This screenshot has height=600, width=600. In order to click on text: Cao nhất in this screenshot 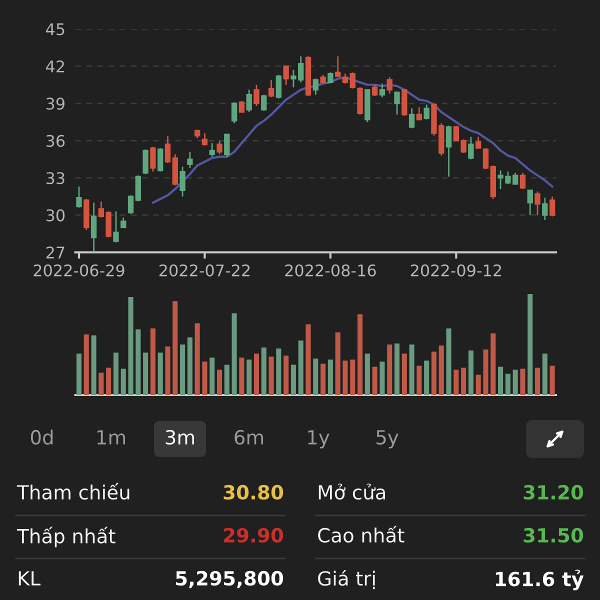, I will do `click(361, 534)`.